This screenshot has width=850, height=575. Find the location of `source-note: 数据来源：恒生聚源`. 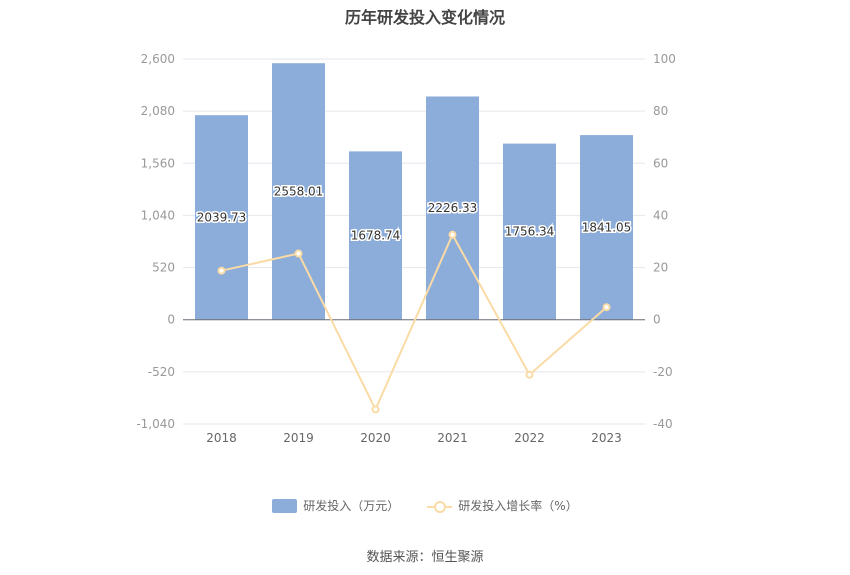

source-note: 数据来源：恒生聚源 is located at coordinates (425, 557).